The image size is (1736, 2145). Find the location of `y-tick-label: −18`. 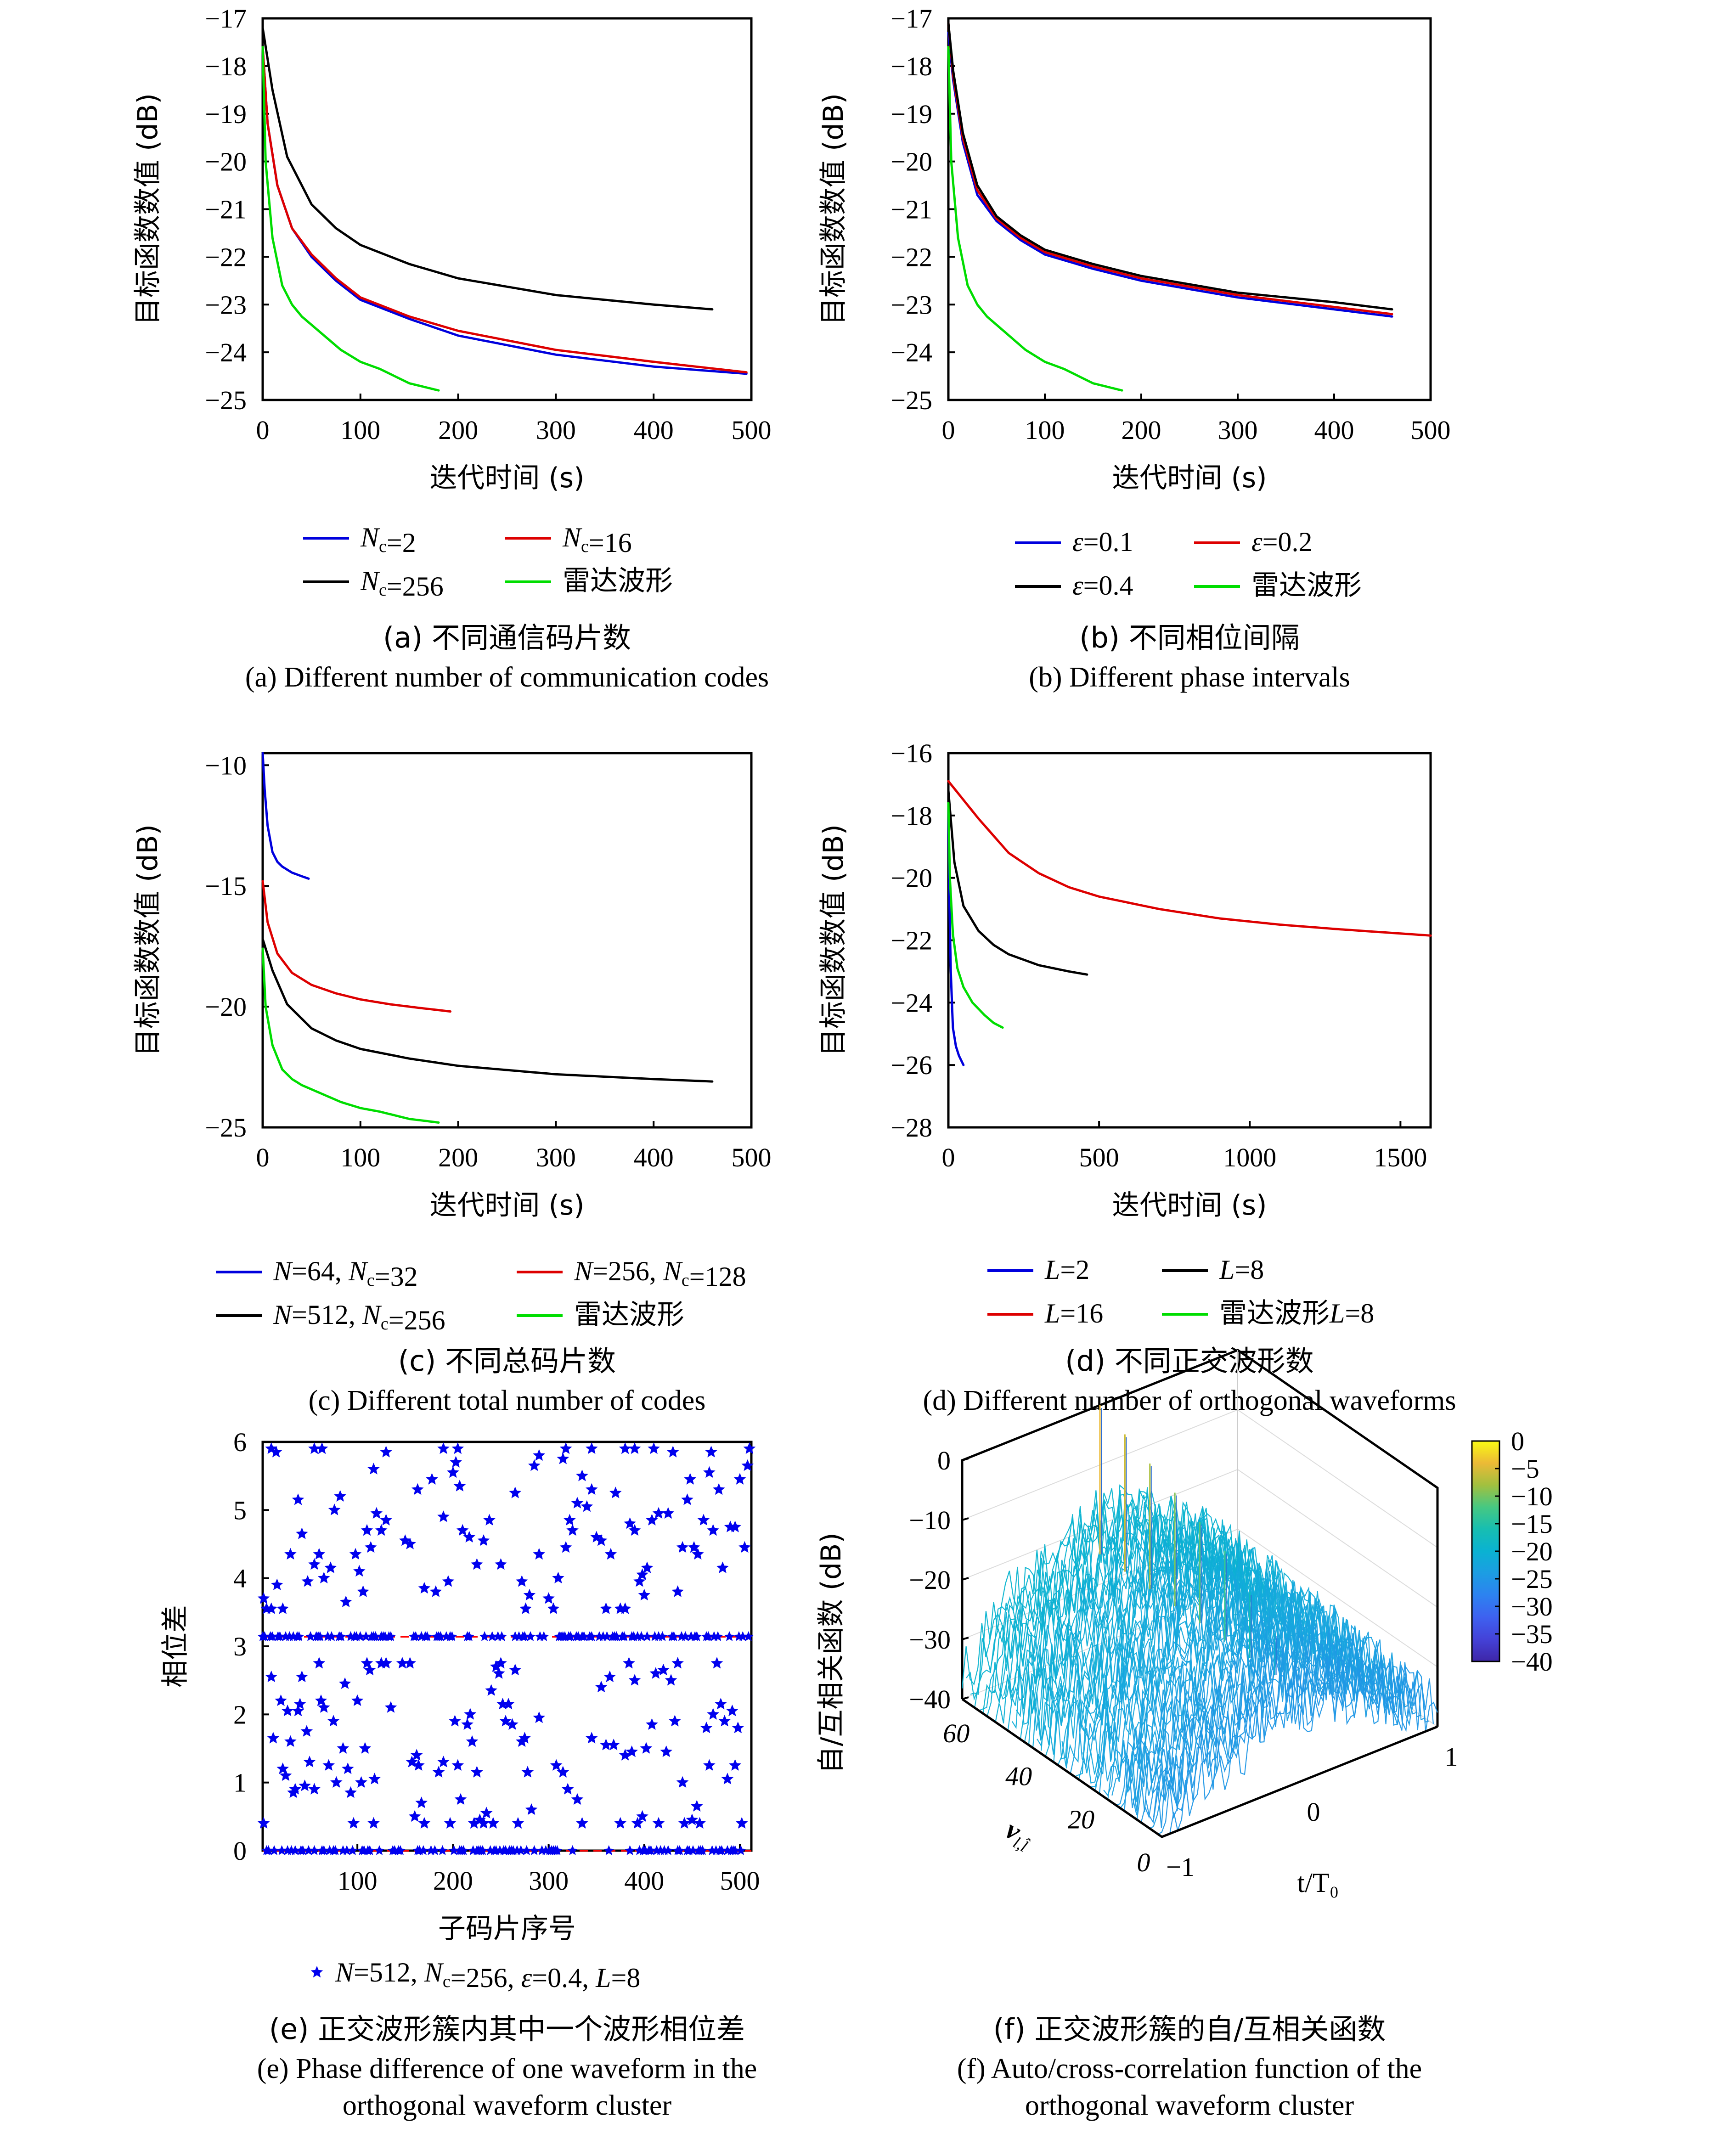

y-tick-label: −18 is located at coordinates (911, 66).